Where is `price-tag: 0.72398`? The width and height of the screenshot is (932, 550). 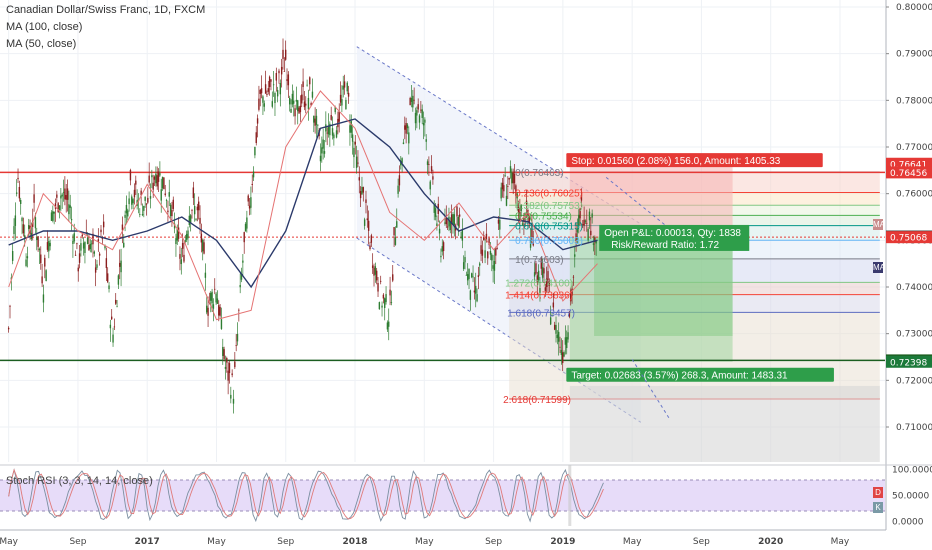
price-tag: 0.72398 is located at coordinates (908, 363).